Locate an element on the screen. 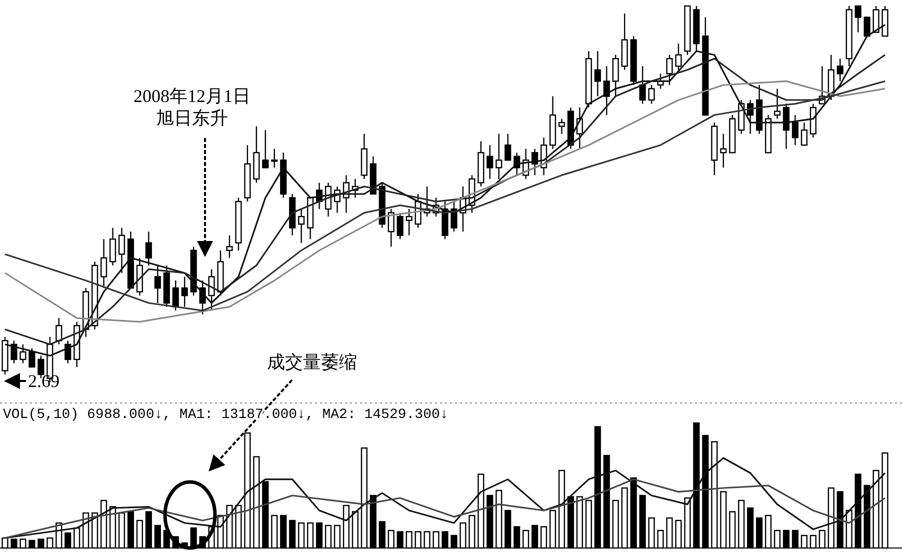 This screenshot has width=902, height=558. annotation: 成交量萎缩 is located at coordinates (312, 362).